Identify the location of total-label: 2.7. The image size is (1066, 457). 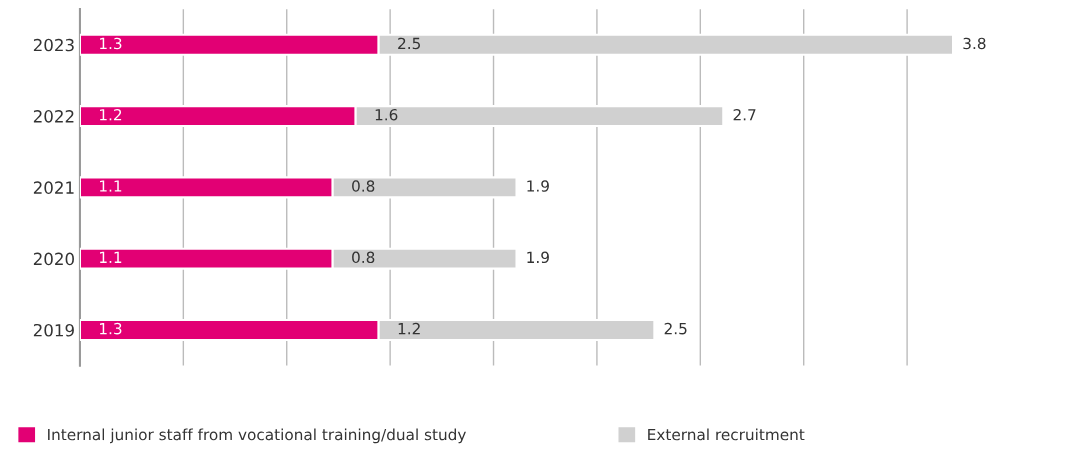
(744, 114).